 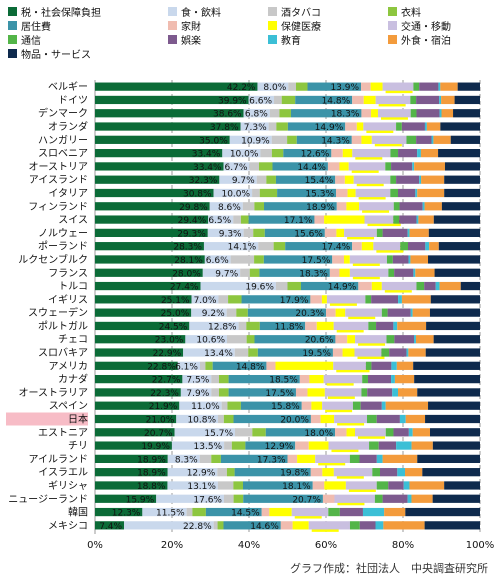 What do you see at coordinates (191, 234) in the screenshot?
I see `data-label: 29.3%` at bounding box center [191, 234].